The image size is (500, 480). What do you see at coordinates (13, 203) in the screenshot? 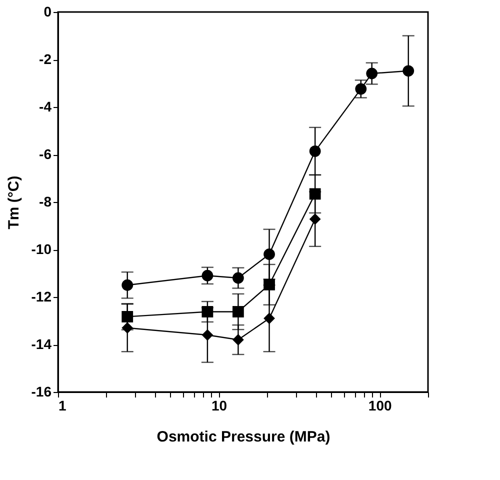
I see `y-axis-title: Tm (°C)` at bounding box center [13, 203].